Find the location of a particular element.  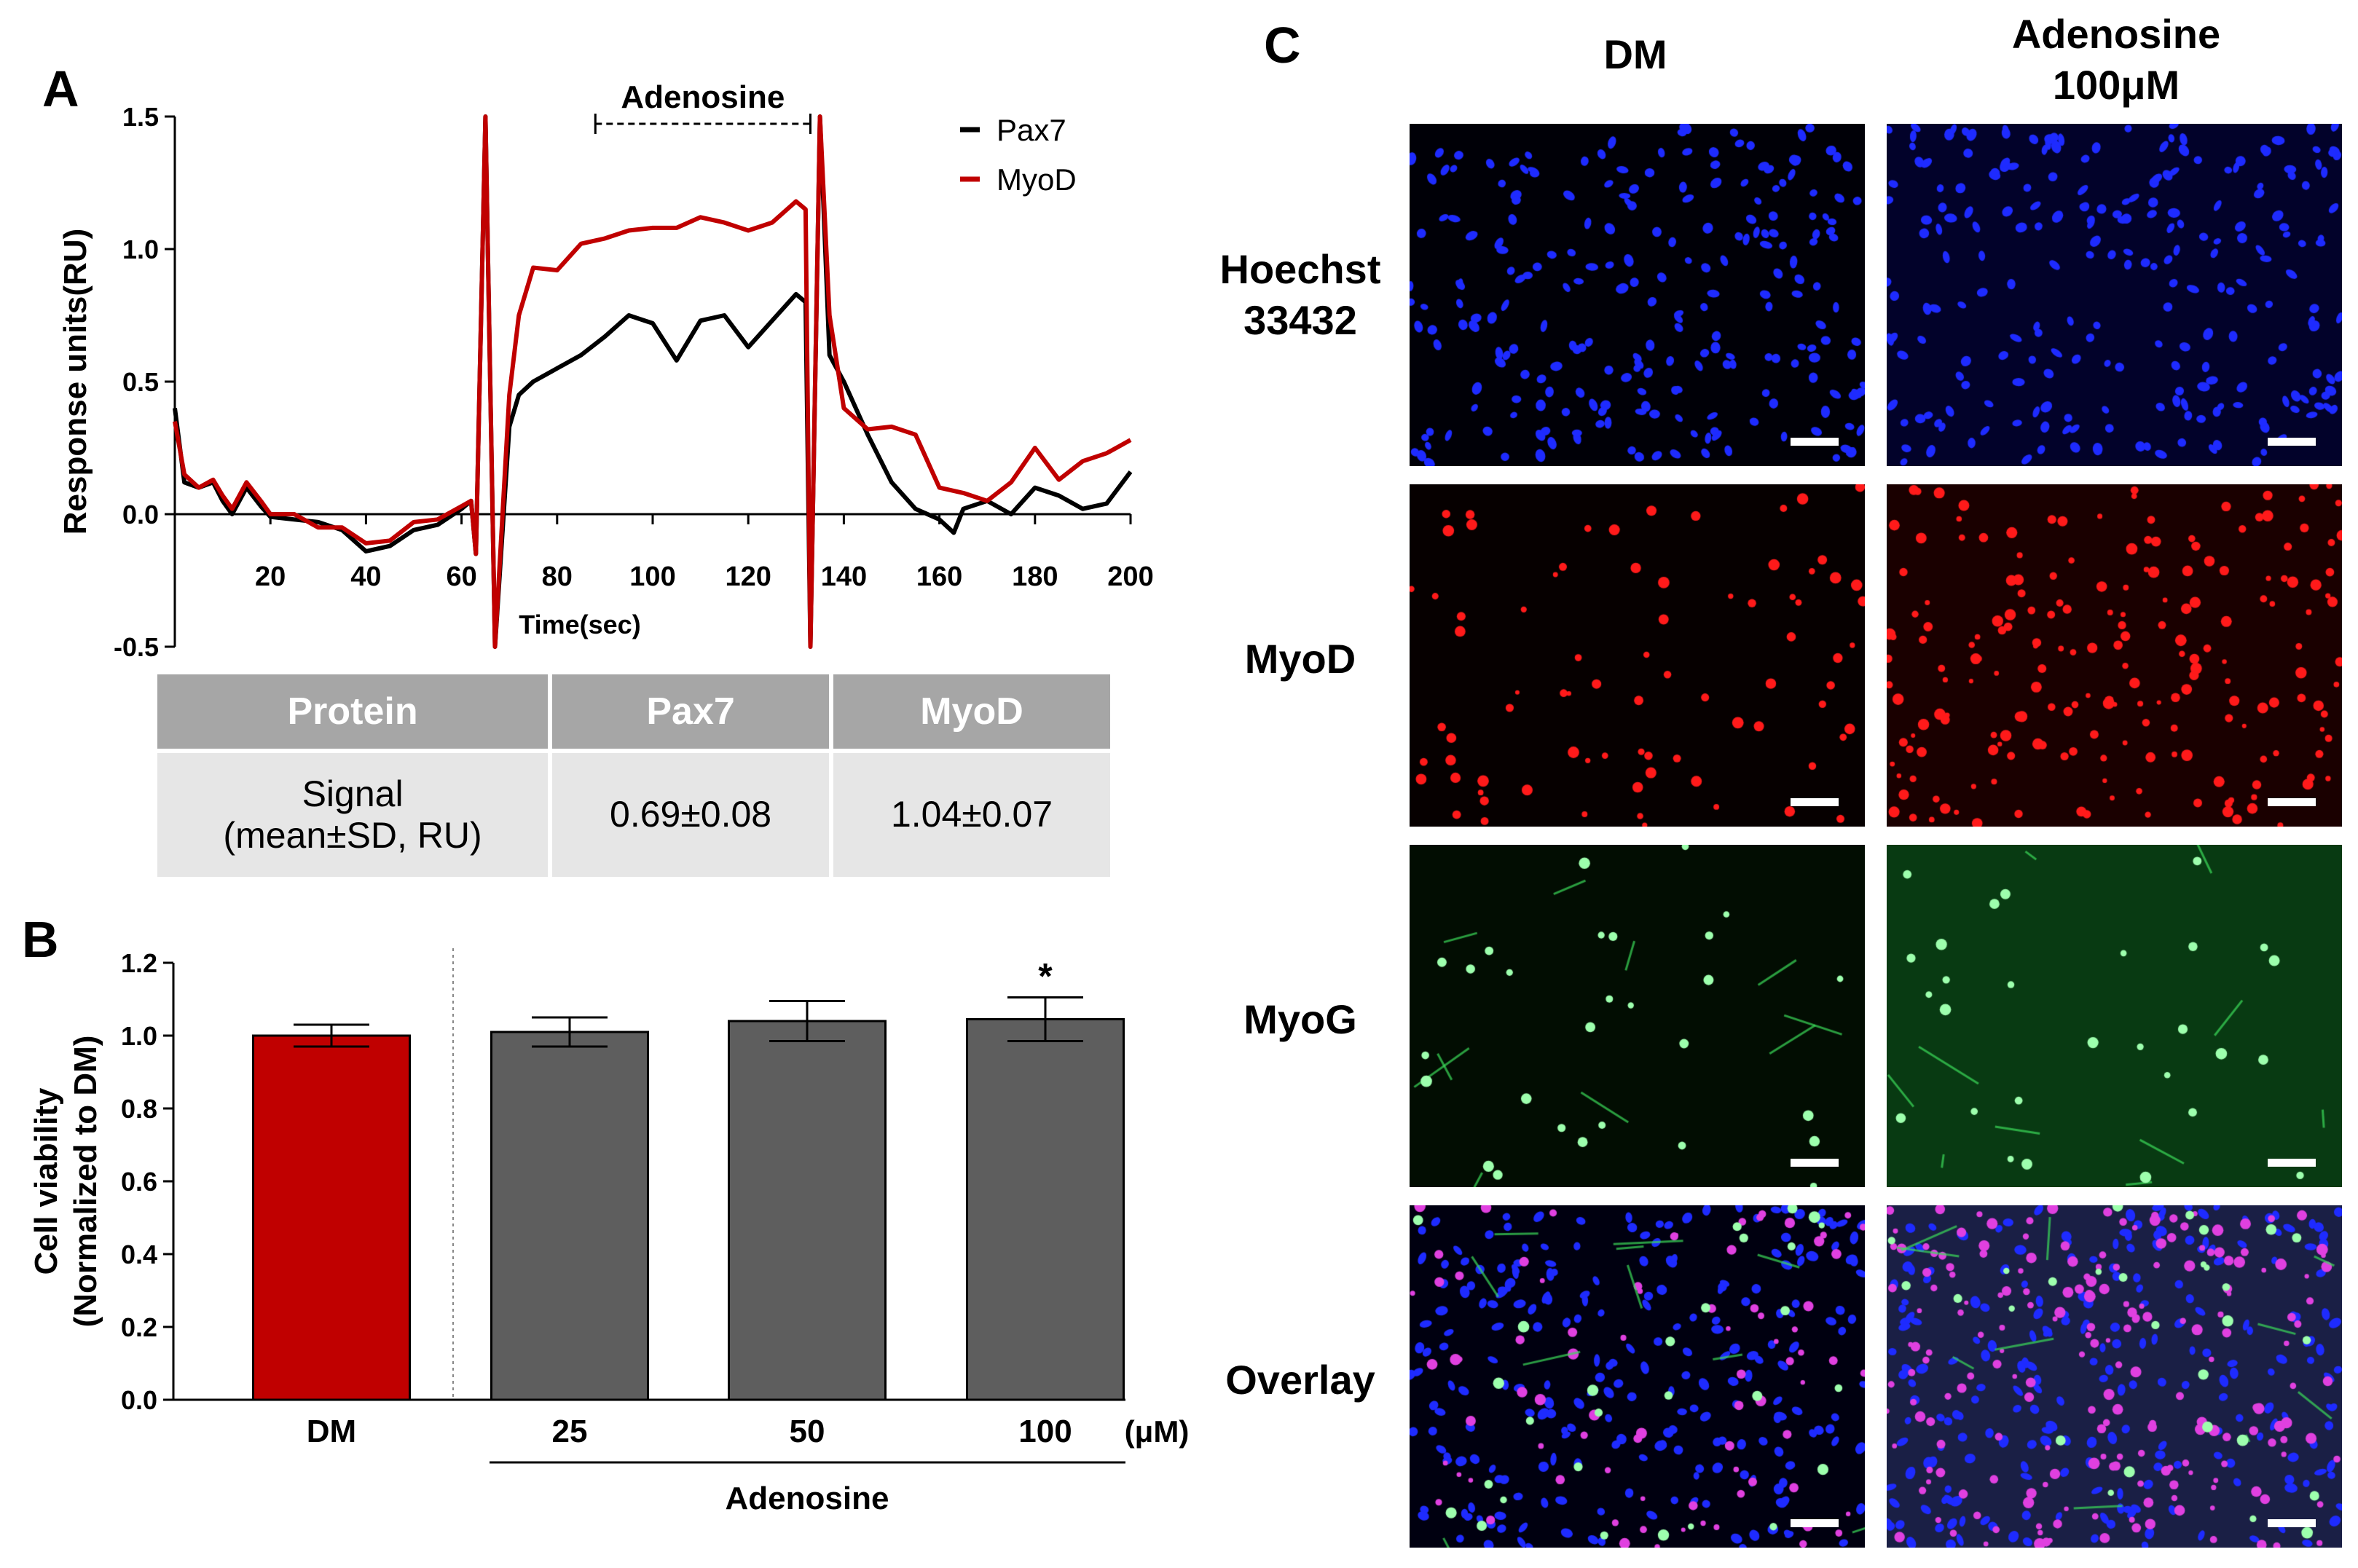

y-tick-label: 1.2 is located at coordinates (139, 963).